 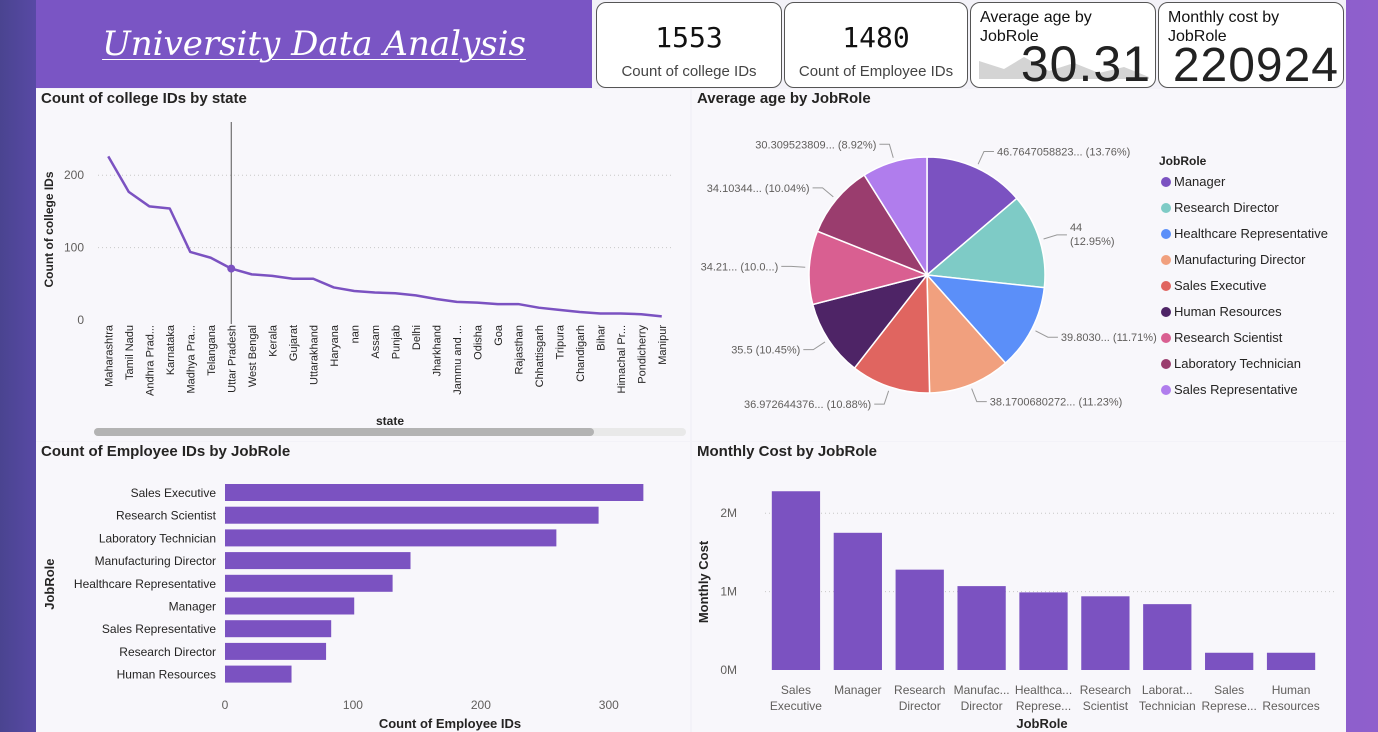 What do you see at coordinates (1200, 181) in the screenshot?
I see `legend-entry: Manager` at bounding box center [1200, 181].